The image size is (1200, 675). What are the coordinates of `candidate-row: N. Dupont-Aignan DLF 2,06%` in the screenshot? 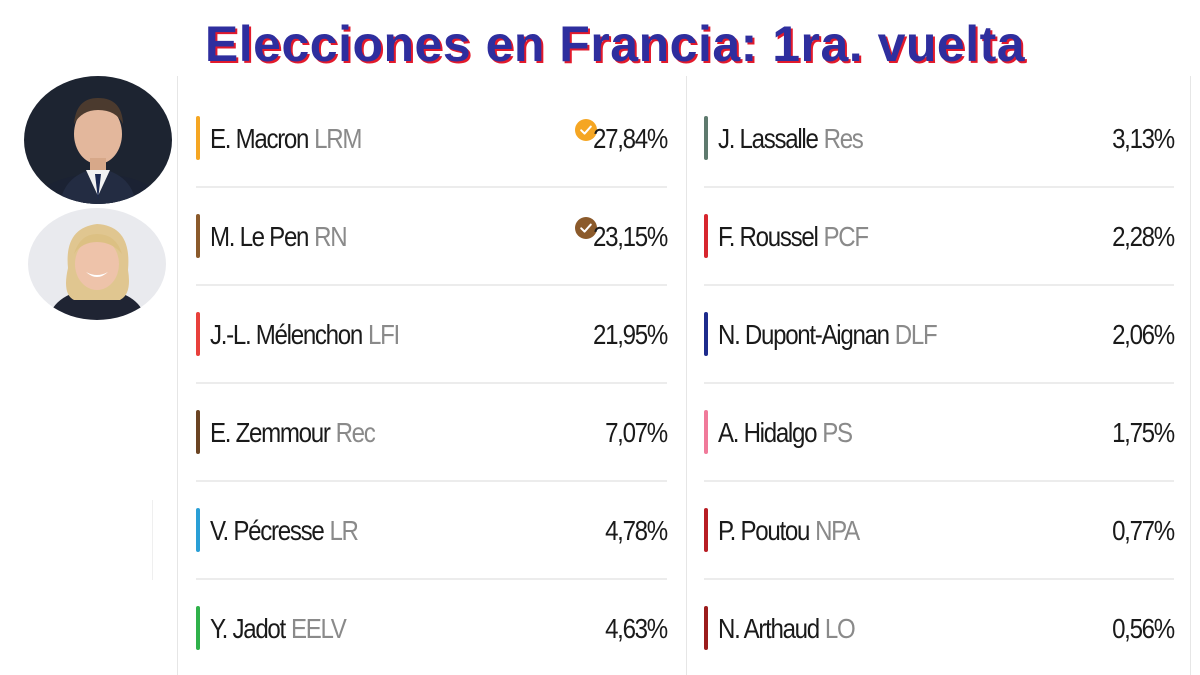 It's located at (939, 335).